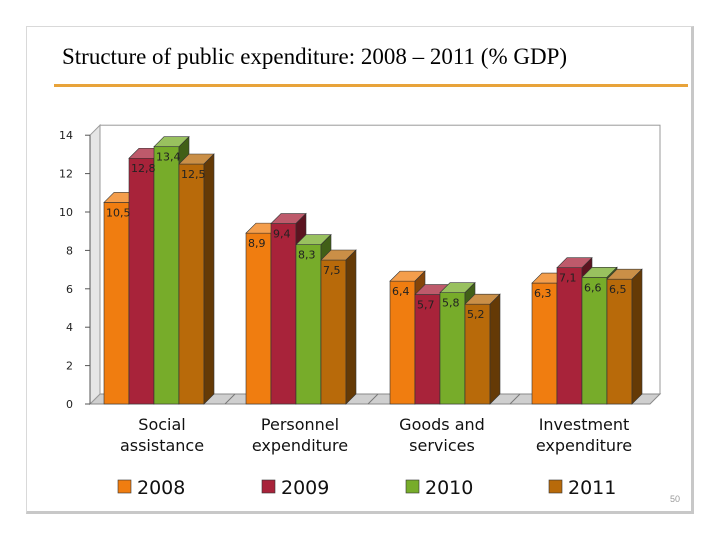  I want to click on data-label: 8,3, so click(307, 255).